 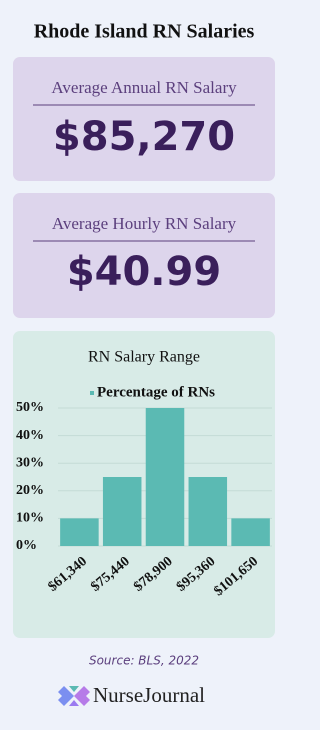 What do you see at coordinates (74, 696) in the screenshot?
I see `logo-icon` at bounding box center [74, 696].